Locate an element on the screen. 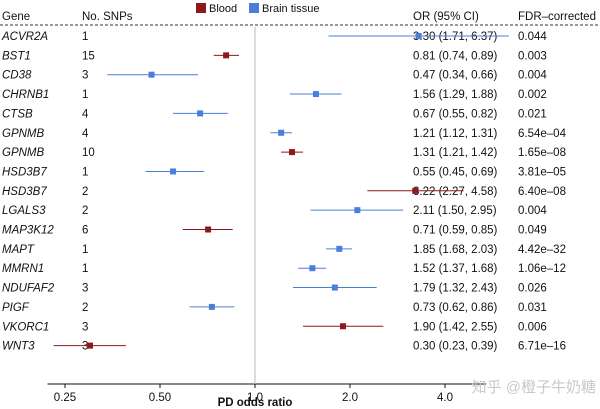 The height and width of the screenshot is (409, 600). legend-label-brain: Brain tissue is located at coordinates (290, 9).